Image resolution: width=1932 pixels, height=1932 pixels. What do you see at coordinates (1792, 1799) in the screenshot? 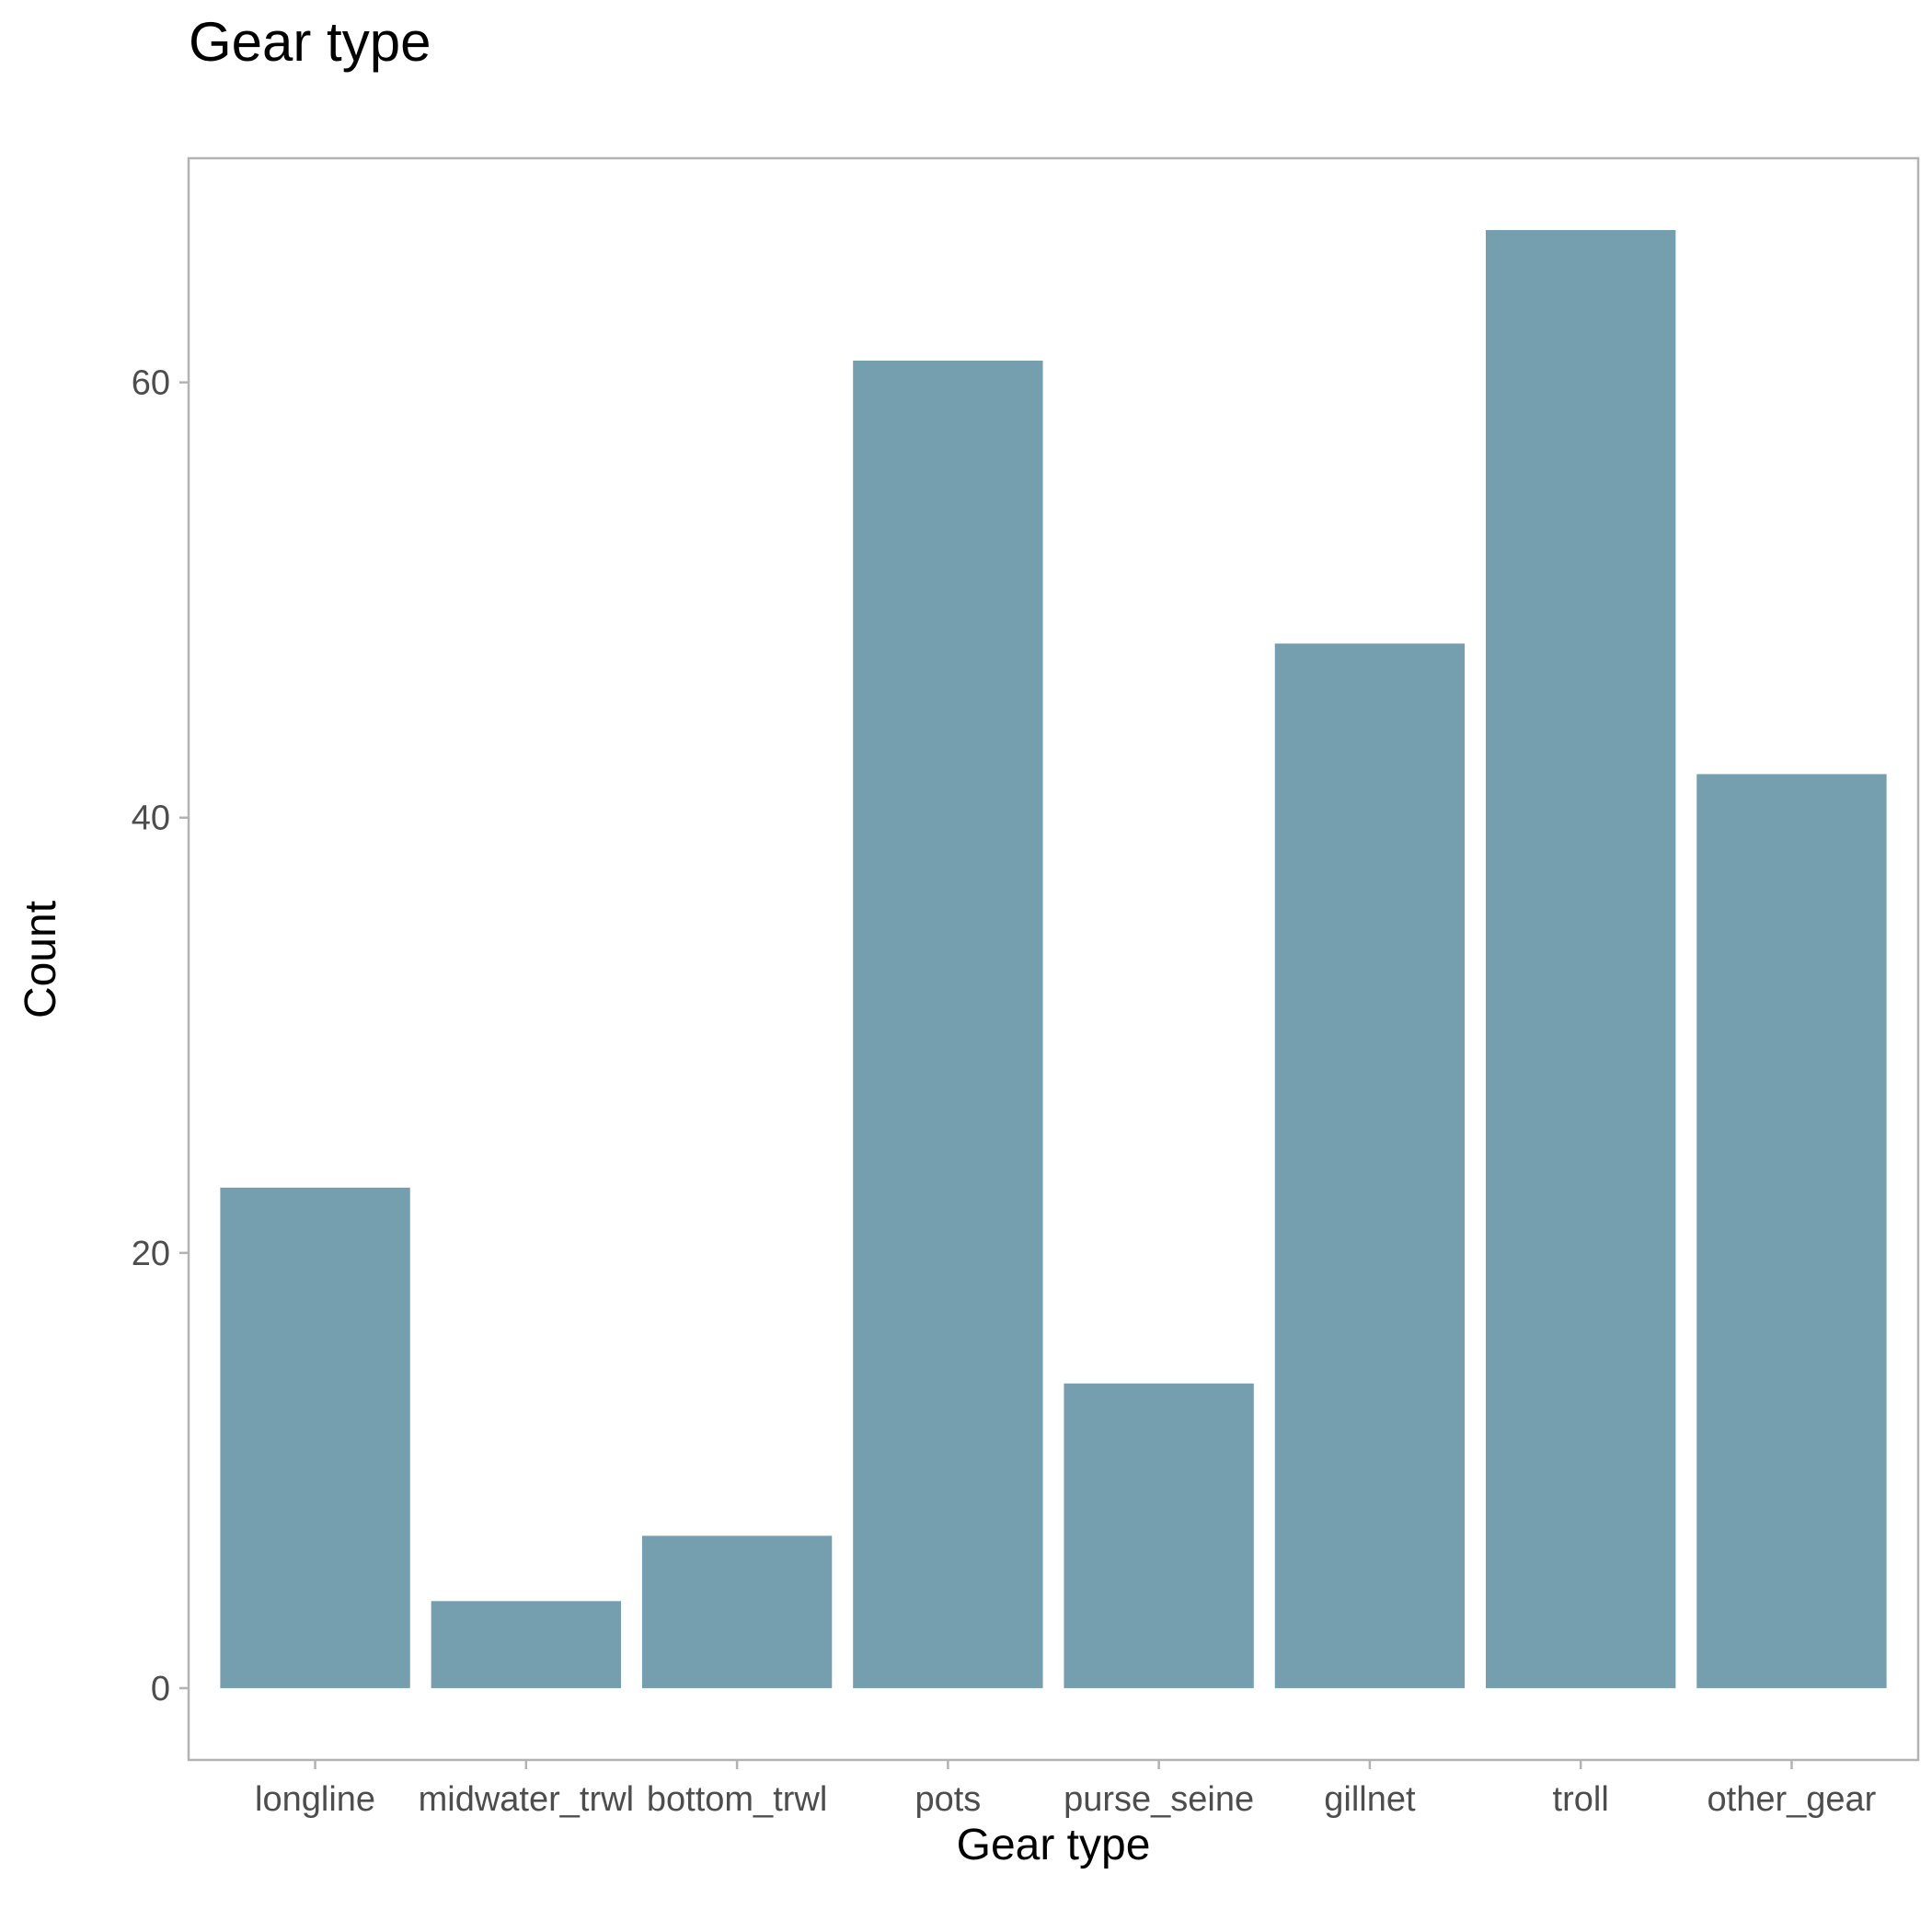
I see `x-tick-label-other-gear: other_gear` at bounding box center [1792, 1799].